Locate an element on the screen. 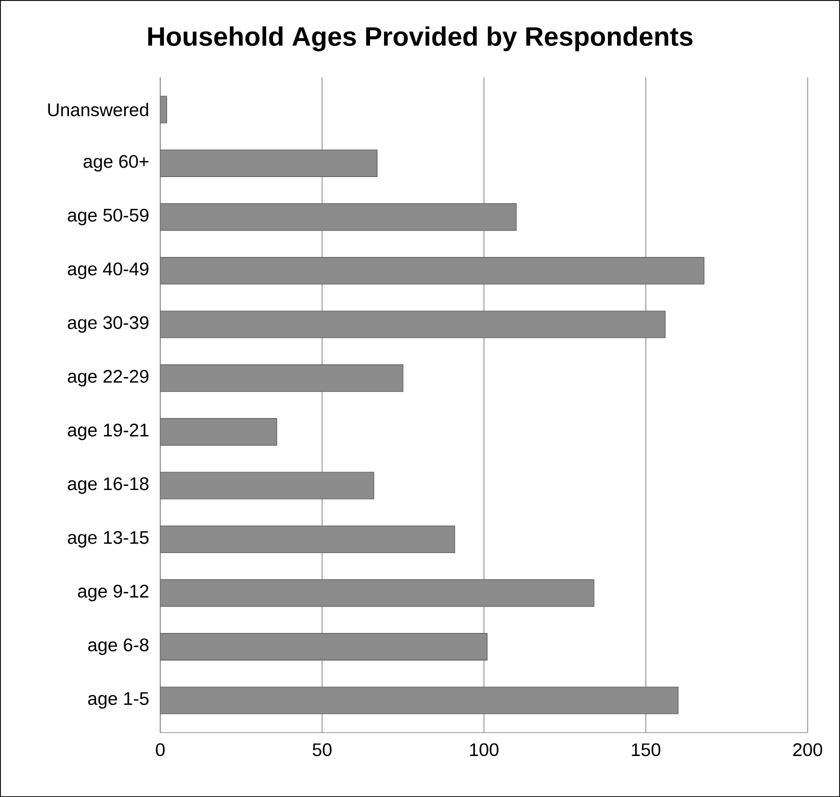  x-tick-label: 0 is located at coordinates (160, 749).